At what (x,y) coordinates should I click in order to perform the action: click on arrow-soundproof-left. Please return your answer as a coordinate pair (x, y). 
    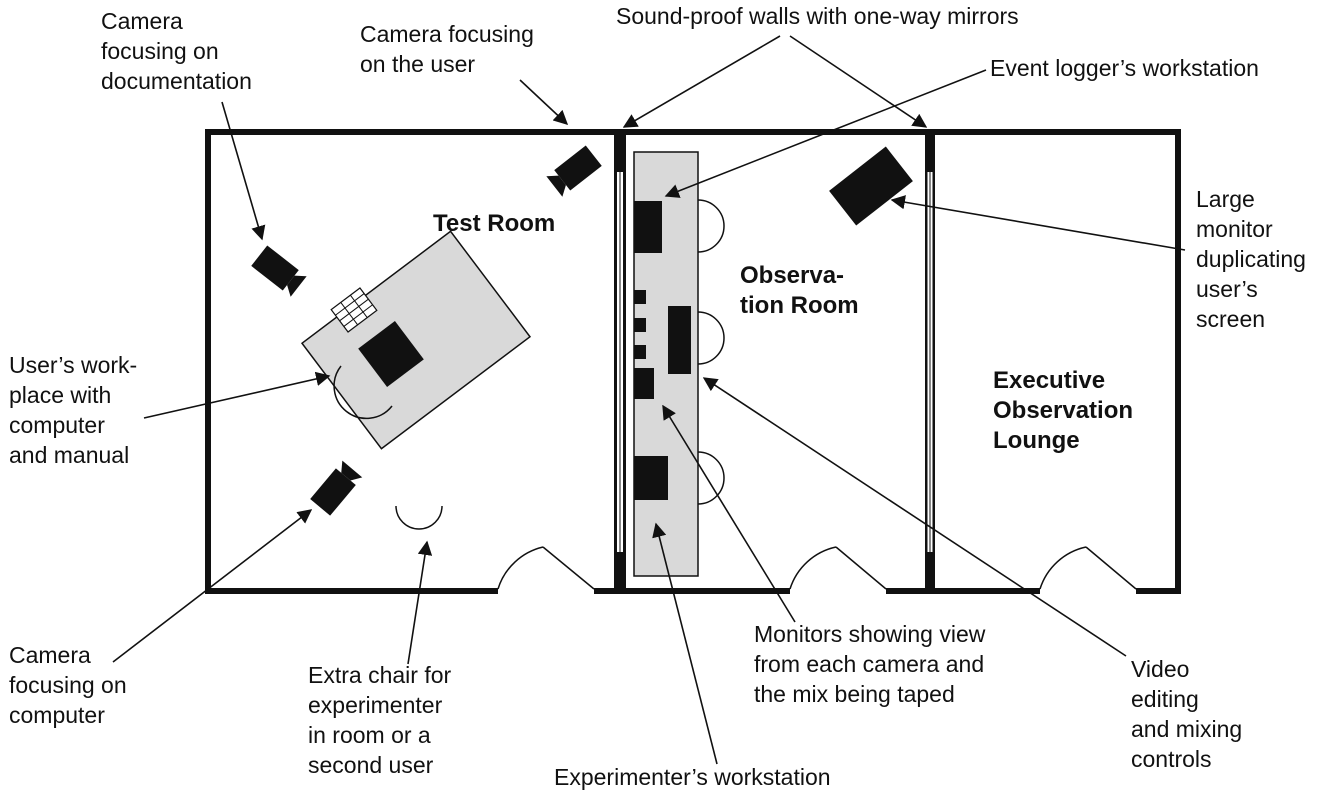
    Looking at the image, I should click on (701, 81).